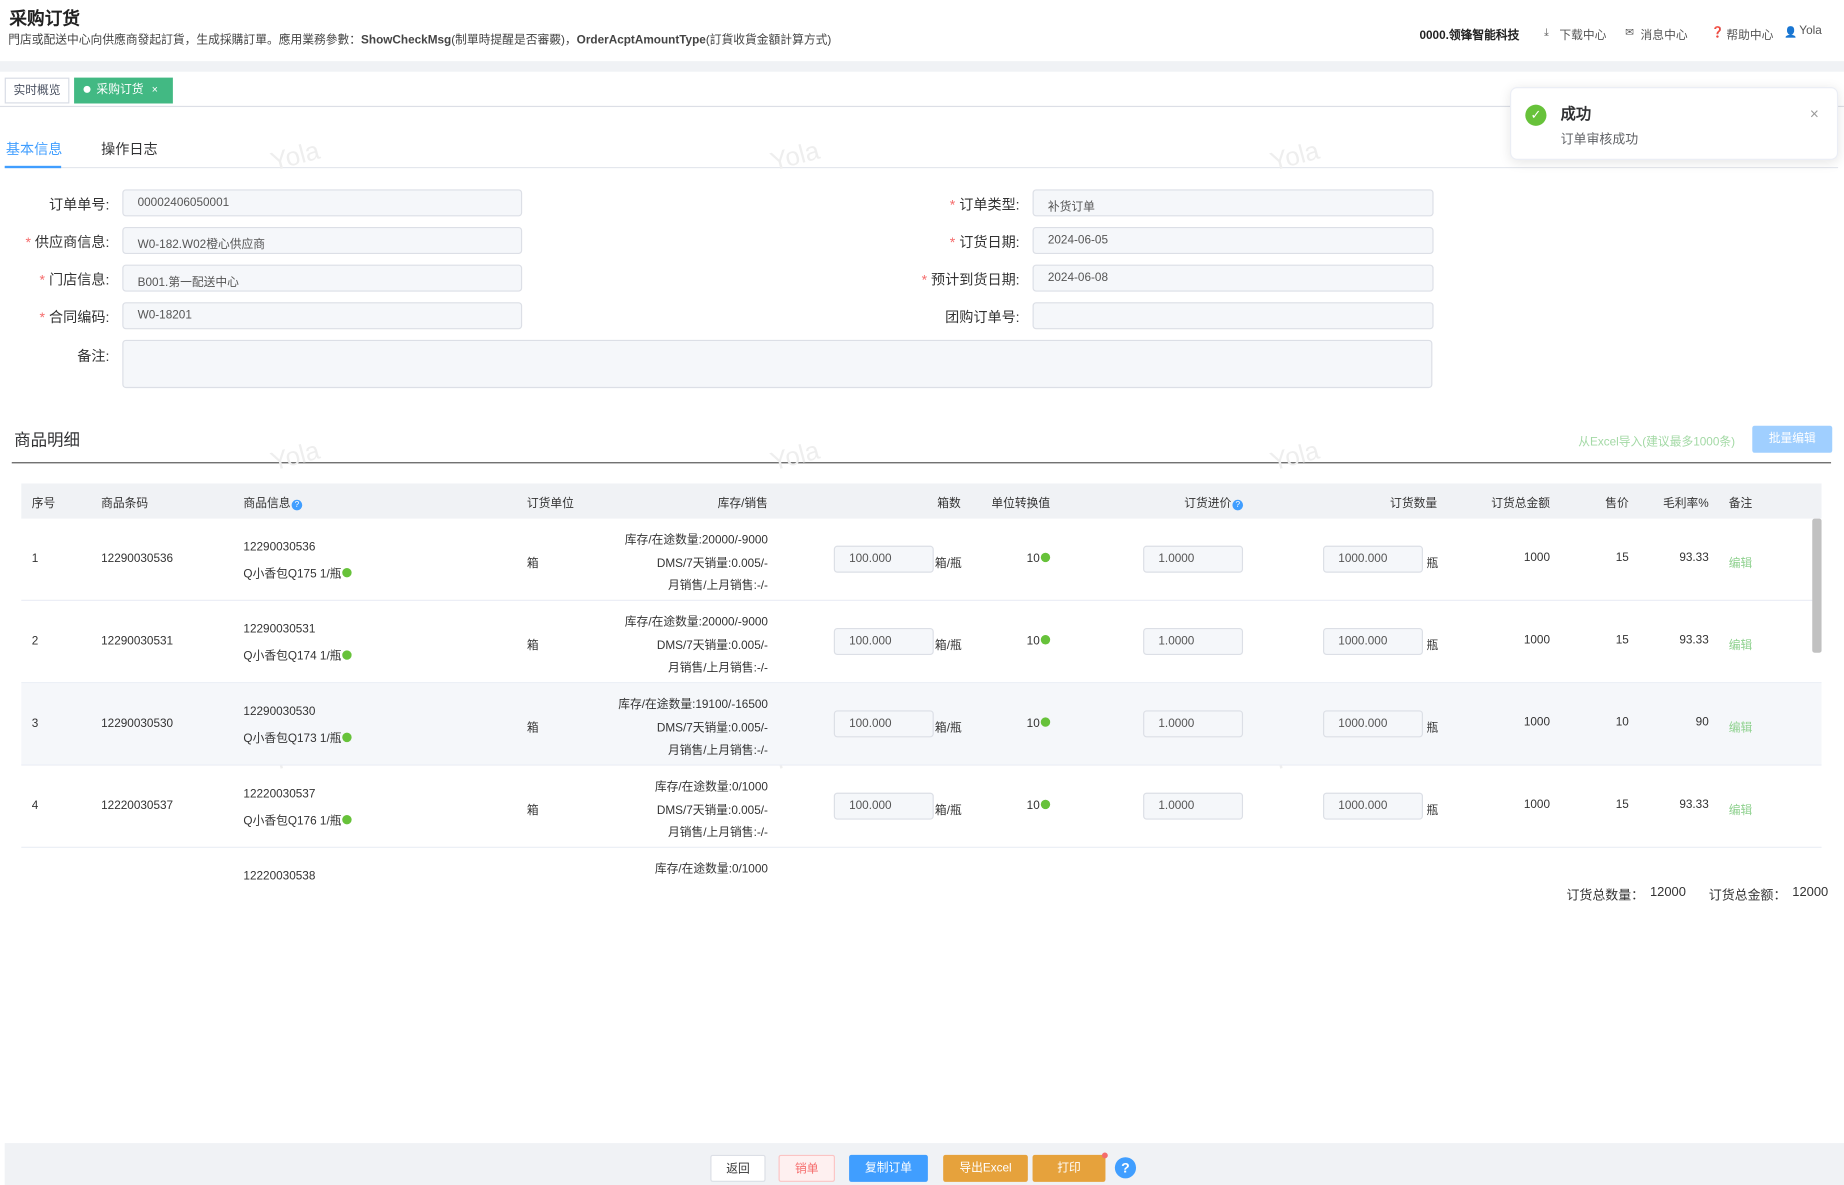 This screenshot has height=1185, width=1844. Describe the element at coordinates (137, 559) in the screenshot. I see `cell-code: 12290030536` at that location.